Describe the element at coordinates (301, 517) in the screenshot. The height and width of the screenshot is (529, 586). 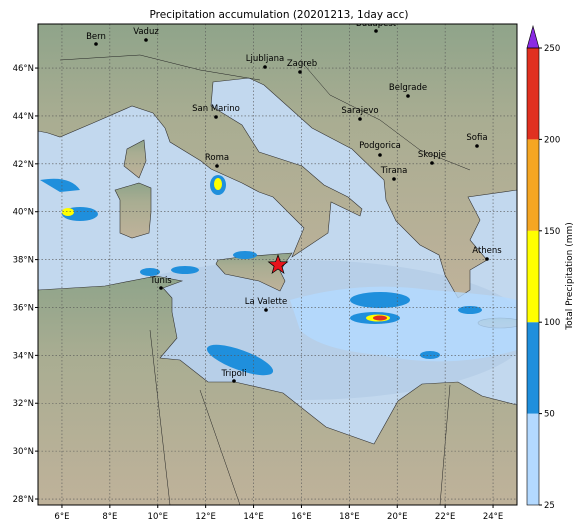
I see `x-tick-label: 16°E` at that location.